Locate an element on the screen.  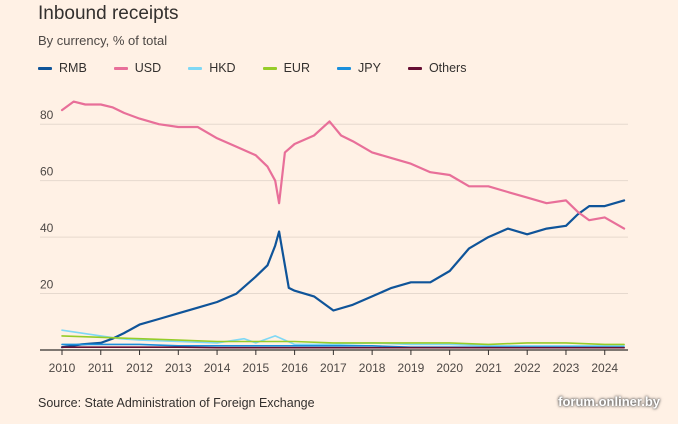
x-tick-label-2012: 2012 is located at coordinates (139, 368).